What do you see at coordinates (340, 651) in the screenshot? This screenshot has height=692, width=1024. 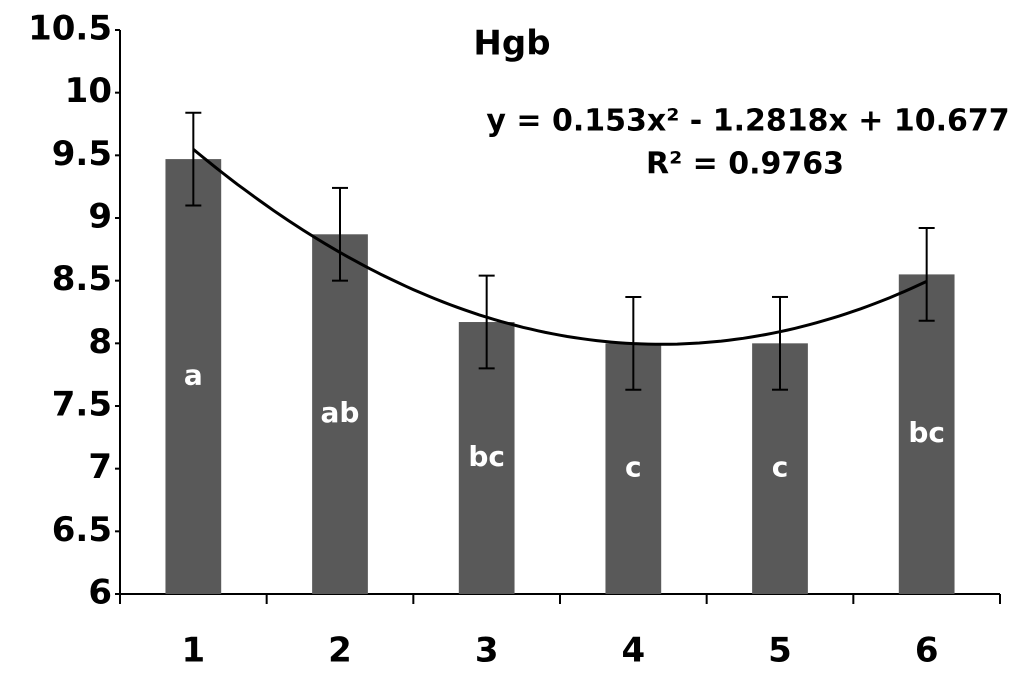 I see `x-tick-label: 2` at bounding box center [340, 651].